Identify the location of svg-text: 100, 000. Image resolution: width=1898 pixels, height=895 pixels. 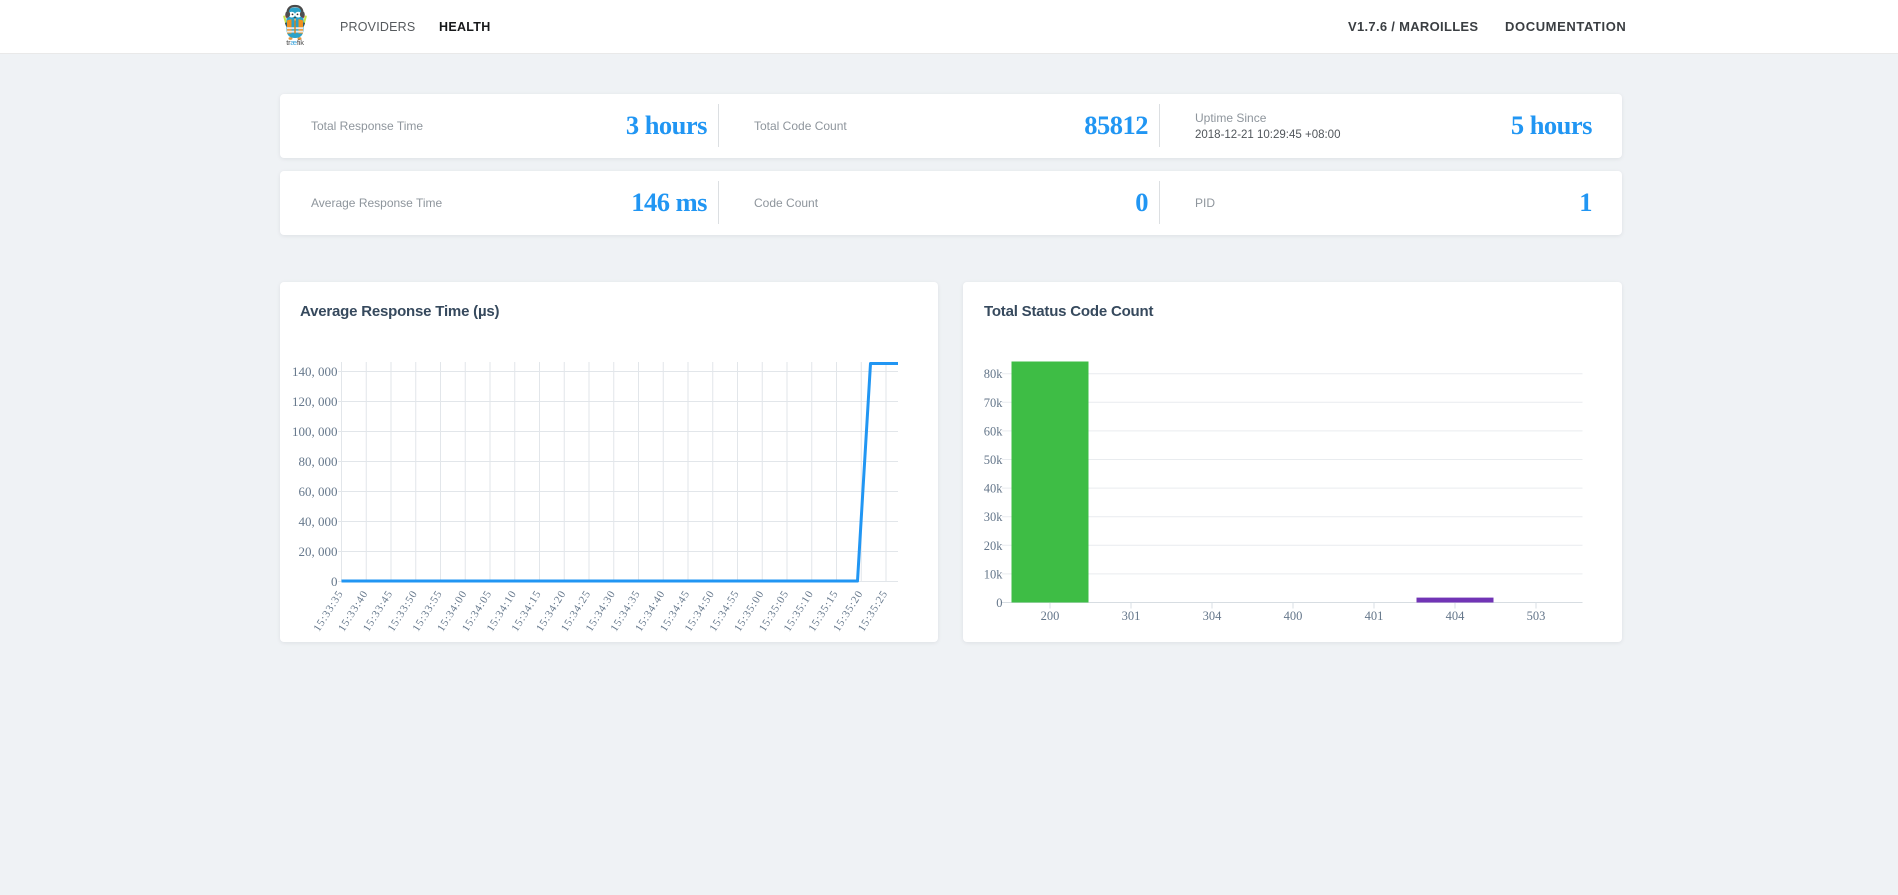
(315, 431).